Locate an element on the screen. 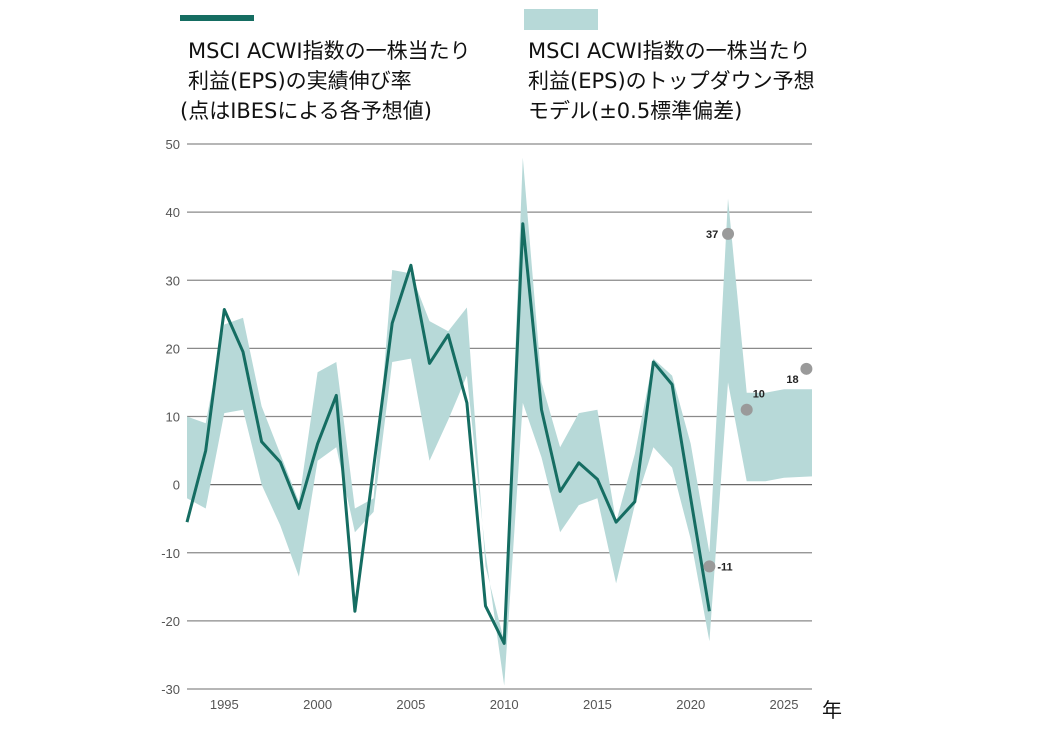 The image size is (1043, 744). legend-label-actual-line-3: (点はIBESによる各予想値) is located at coordinates (306, 111).